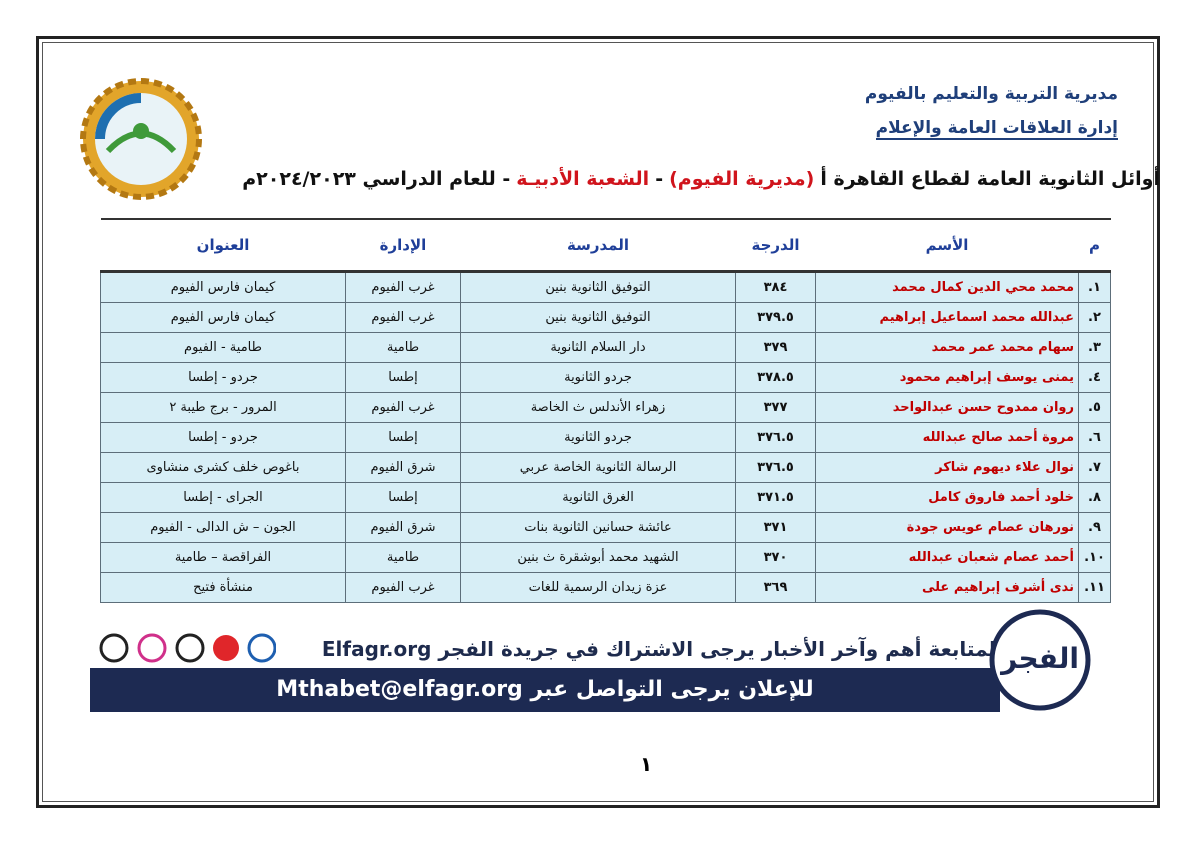 This screenshot has height=848, width=1200. Describe the element at coordinates (775, 245) in the screenshot. I see `column-header: الدرجة` at that location.